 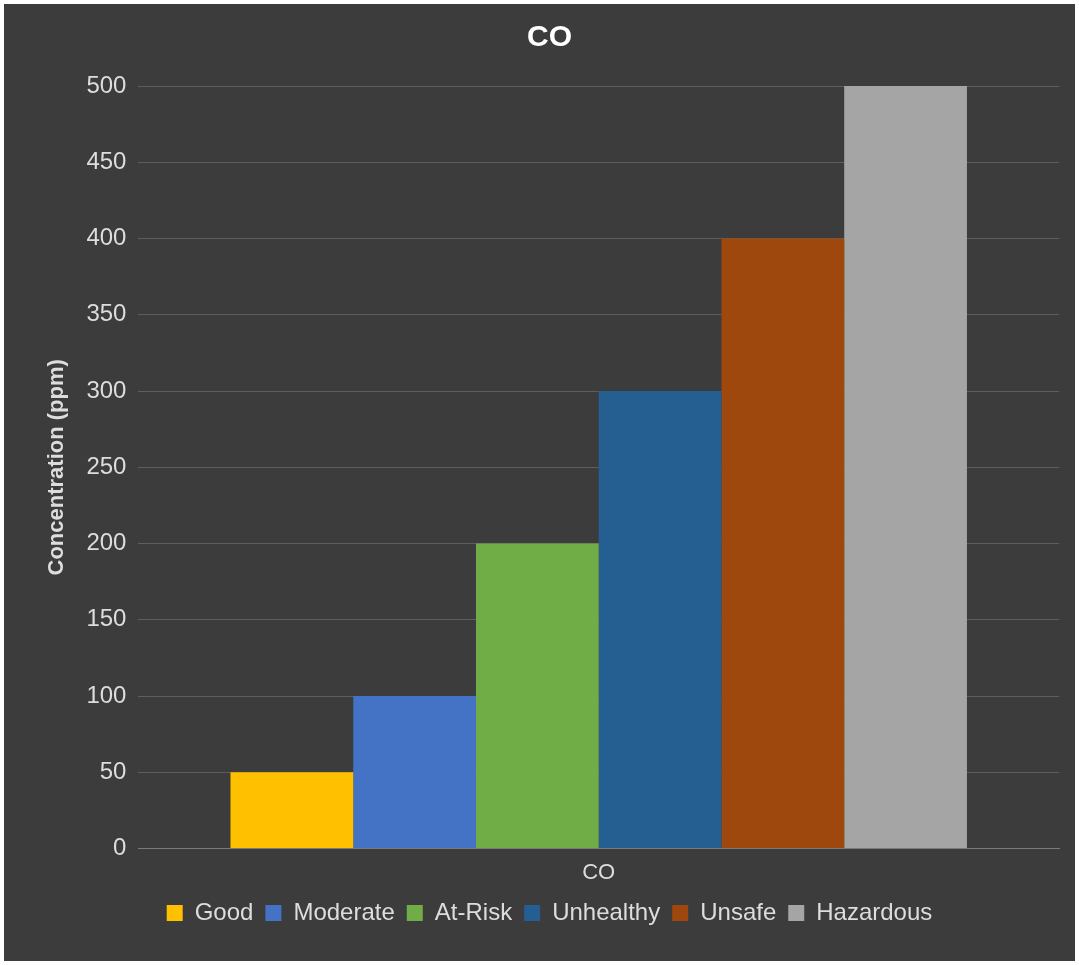 I want to click on legend-label: Hazardous, so click(x=874, y=911).